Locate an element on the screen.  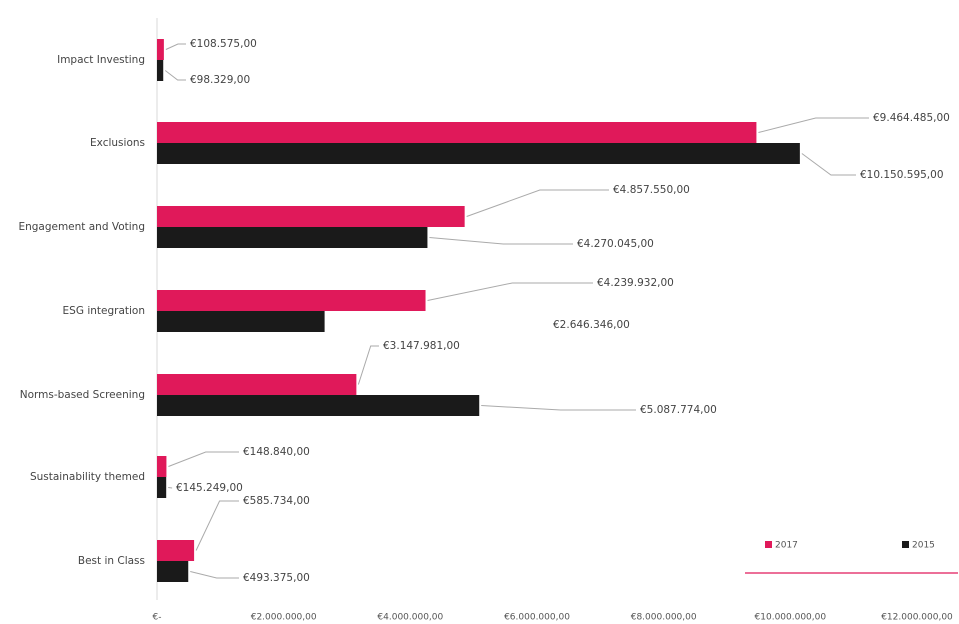
value-label: €4.857.550,00 is located at coordinates (651, 190).